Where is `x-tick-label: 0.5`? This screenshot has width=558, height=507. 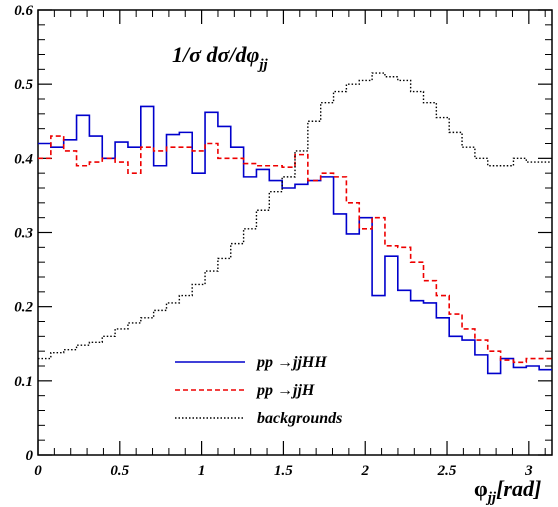
x-tick-label: 0.5 is located at coordinates (119, 471).